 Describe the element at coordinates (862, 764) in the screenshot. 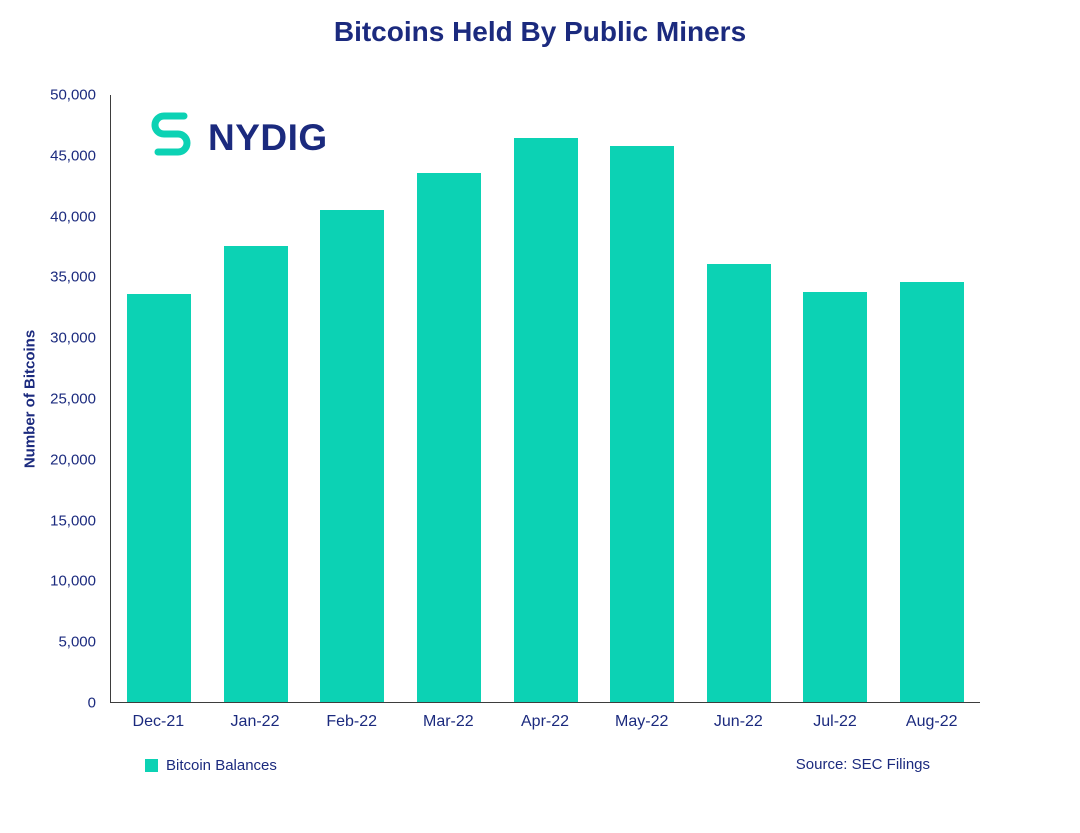

I see `source-note: Source: SEC Filings` at that location.